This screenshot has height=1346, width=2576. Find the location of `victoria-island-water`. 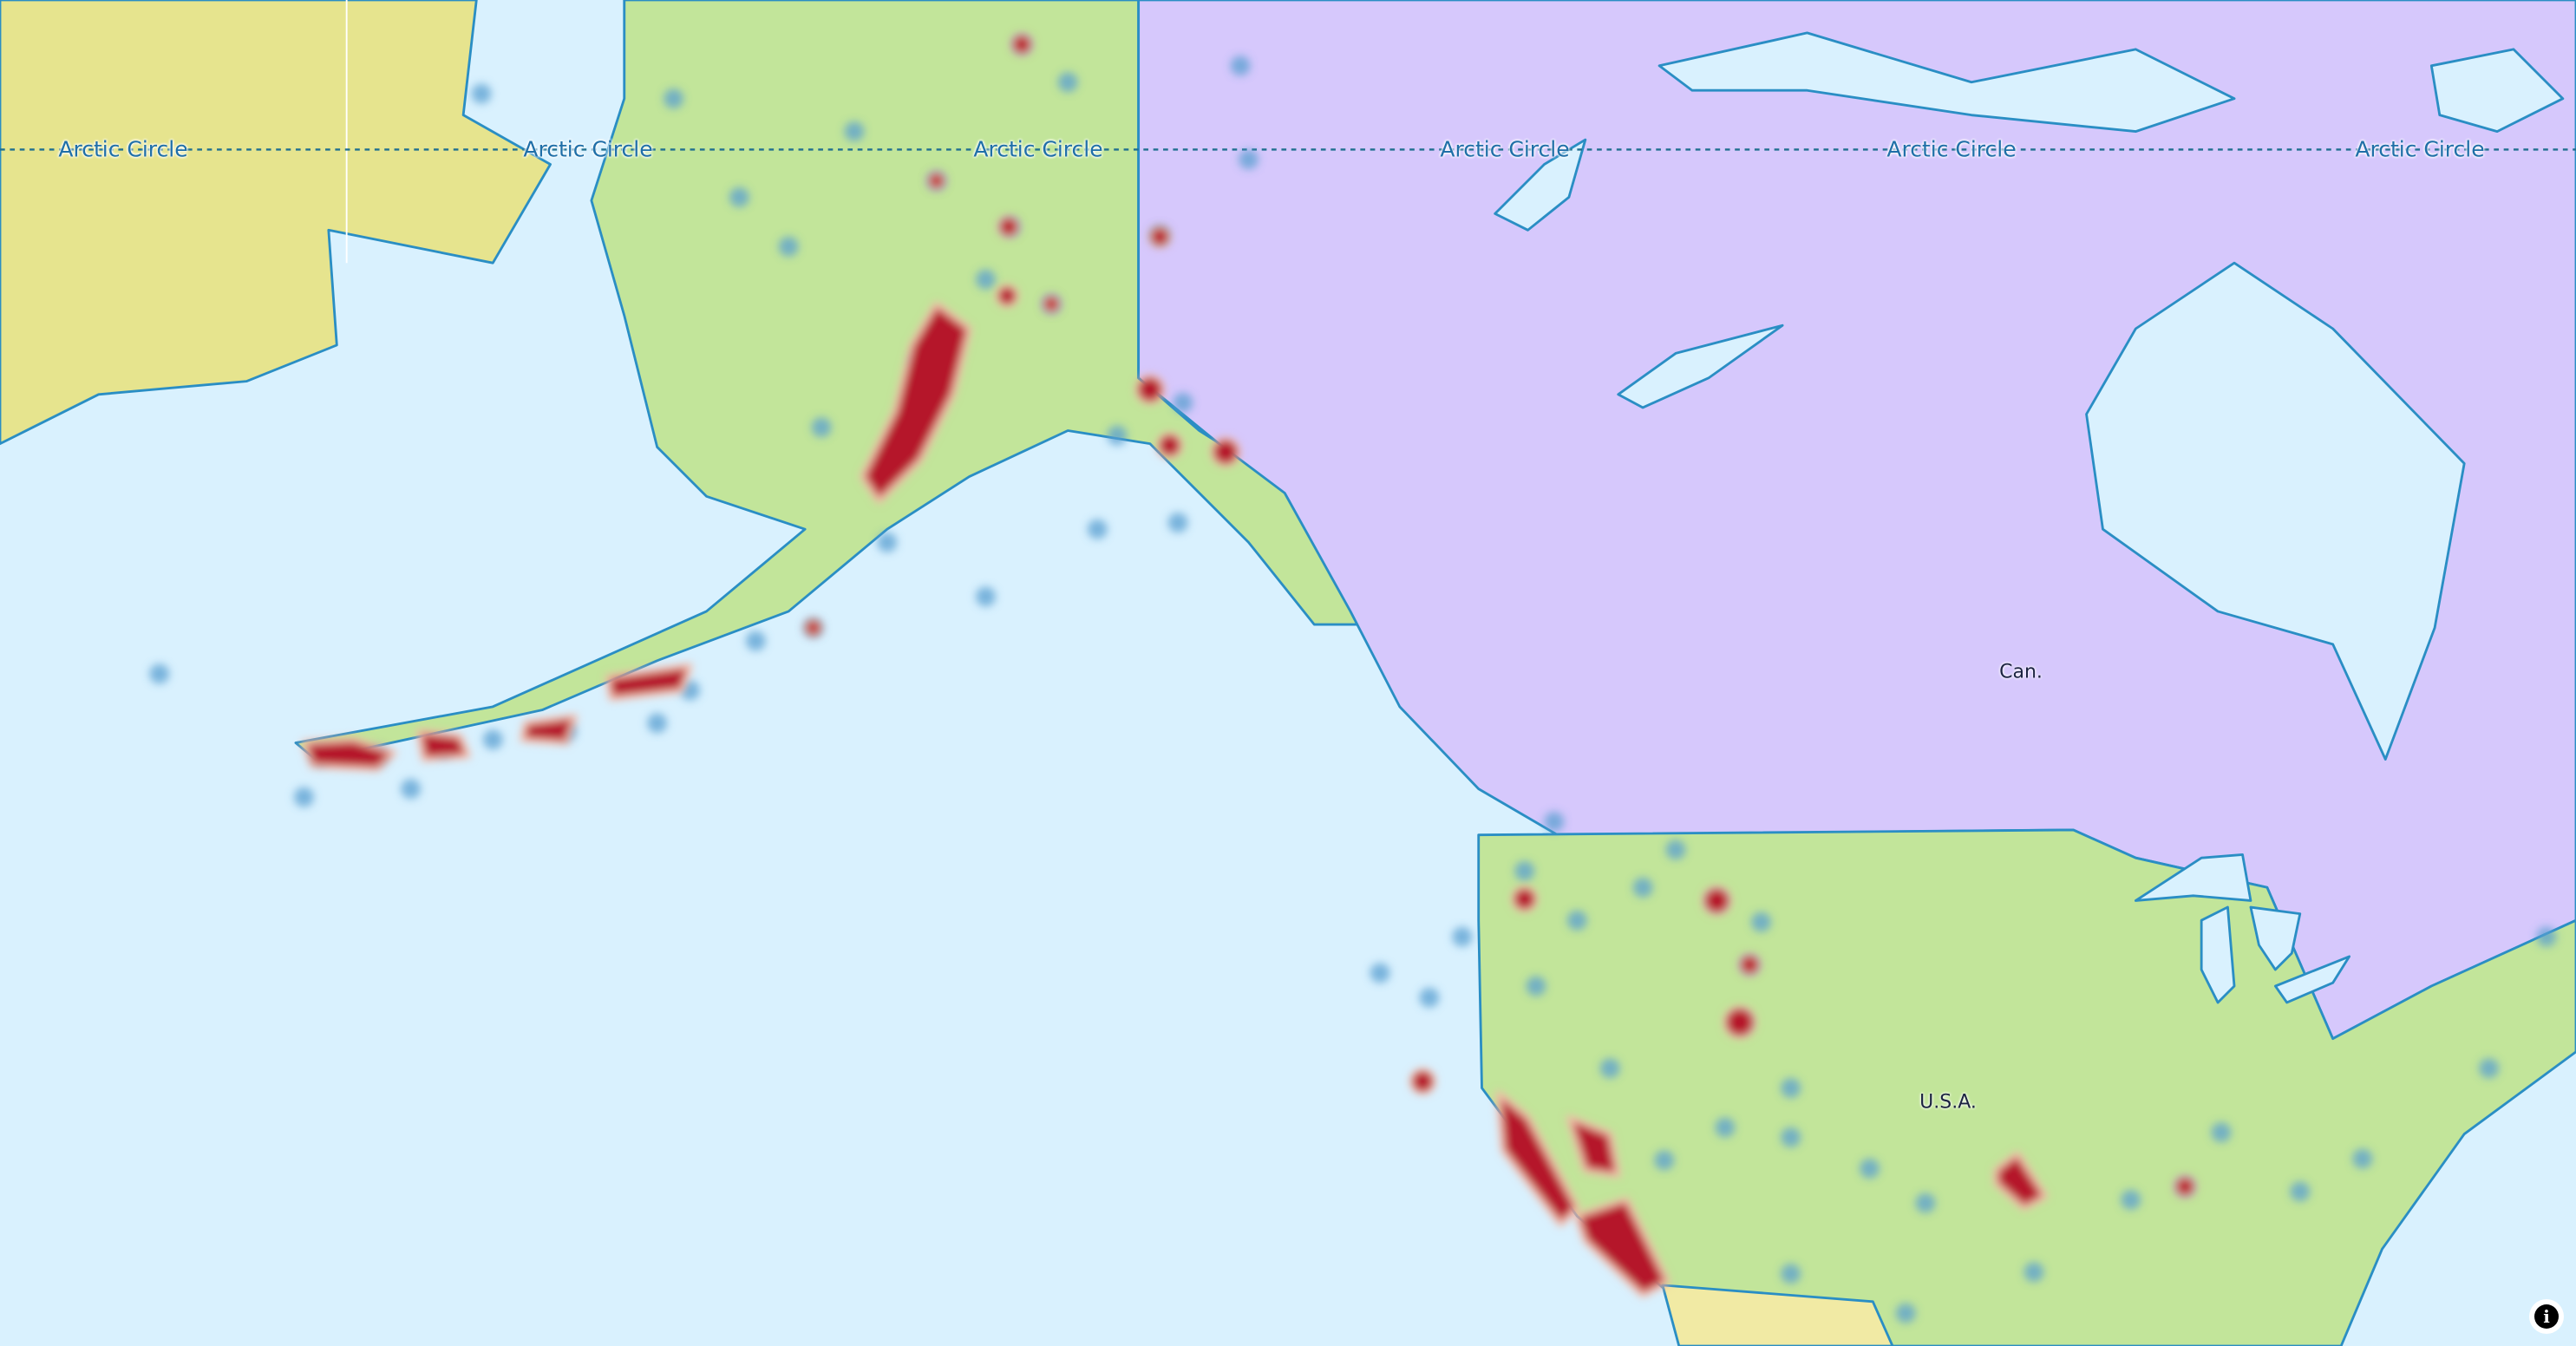

victoria-island-water is located at coordinates (1540, 185).